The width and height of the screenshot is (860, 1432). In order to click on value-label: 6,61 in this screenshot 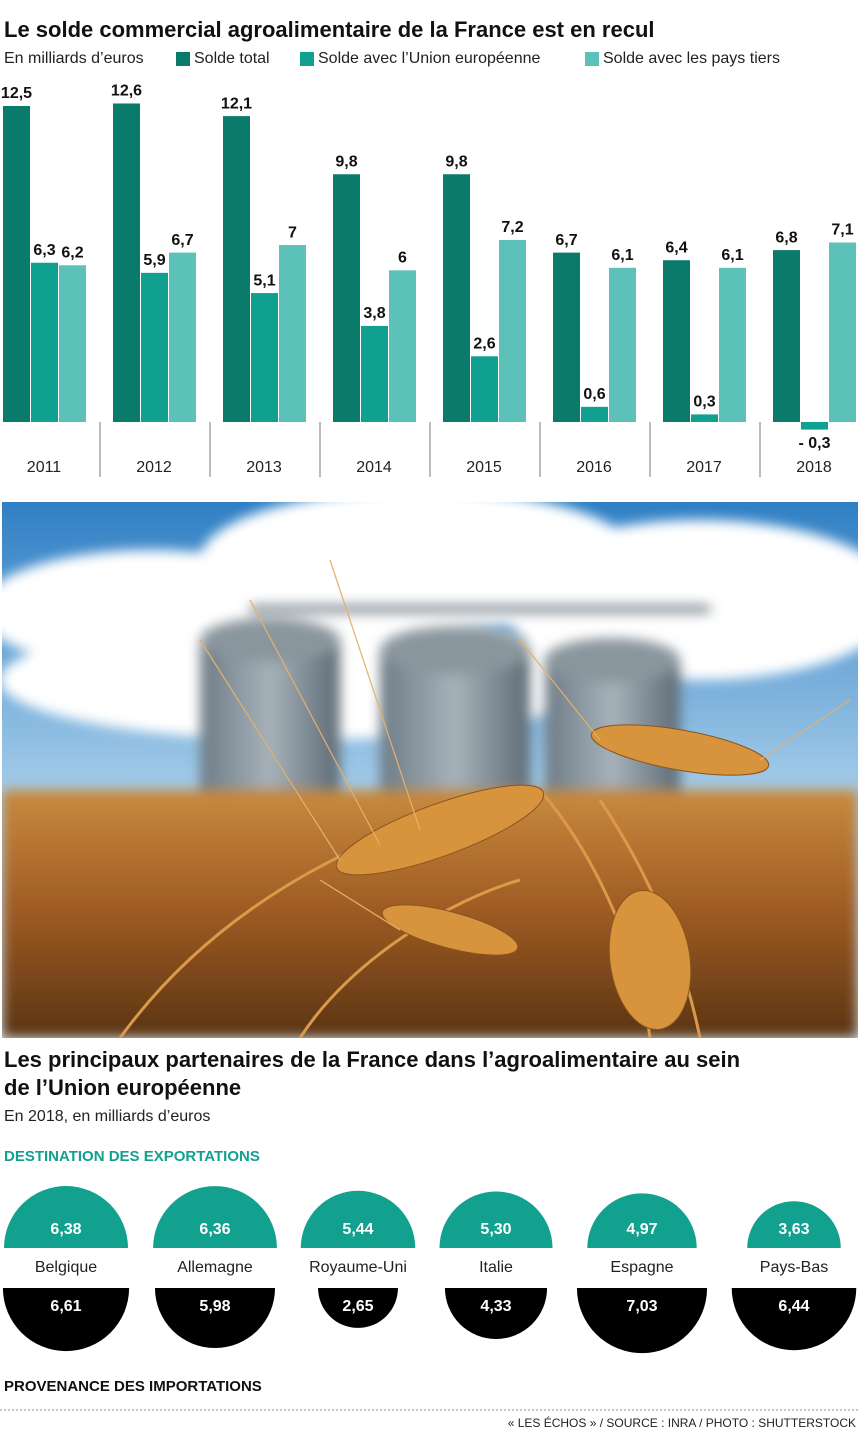, I will do `click(65, 1306)`.